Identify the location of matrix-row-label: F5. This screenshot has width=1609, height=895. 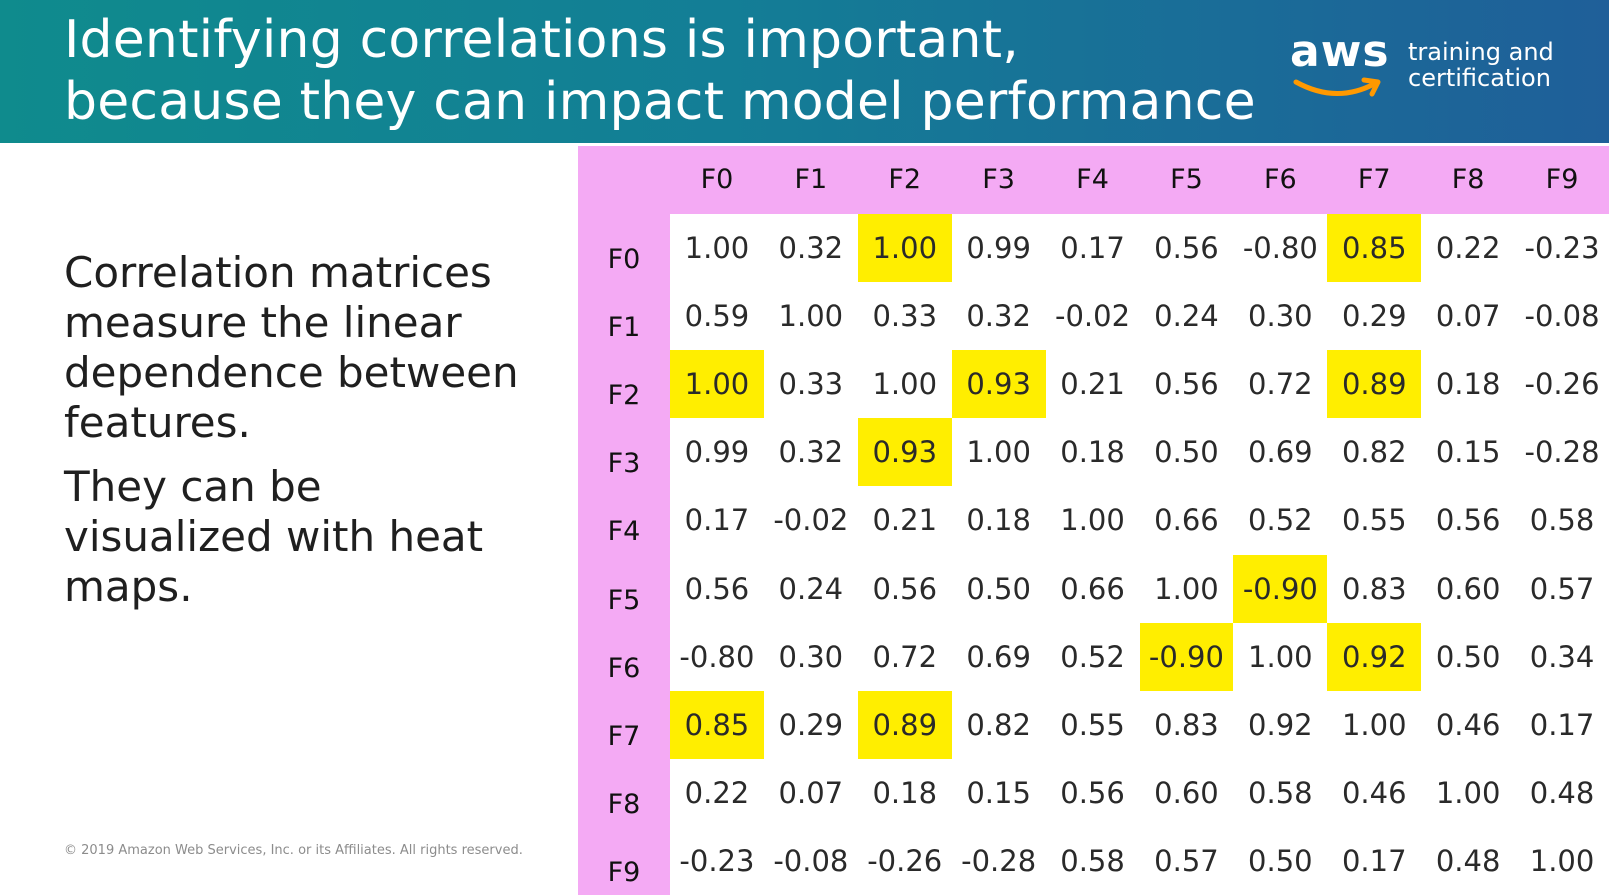
(624, 600).